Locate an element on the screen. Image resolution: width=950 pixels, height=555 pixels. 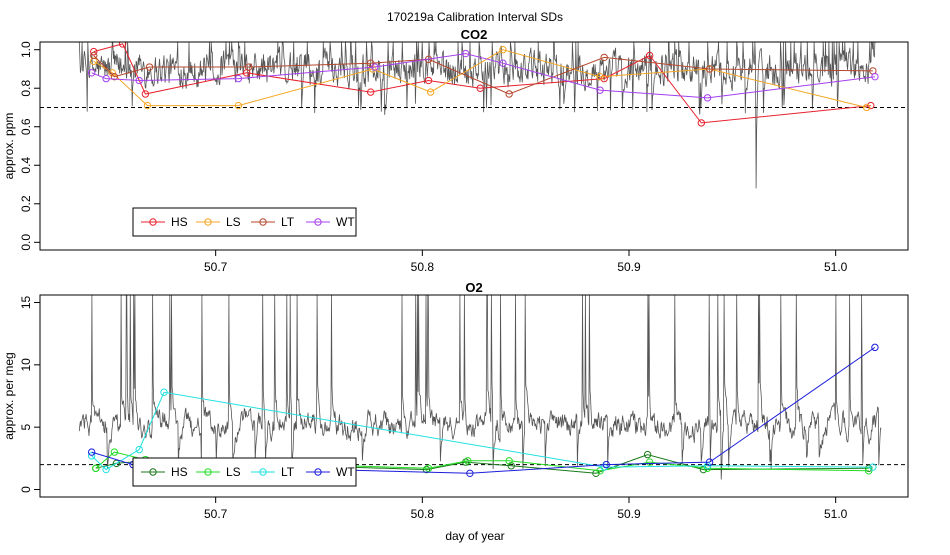
y-tick-label: 1.0 is located at coordinates (26, 49).